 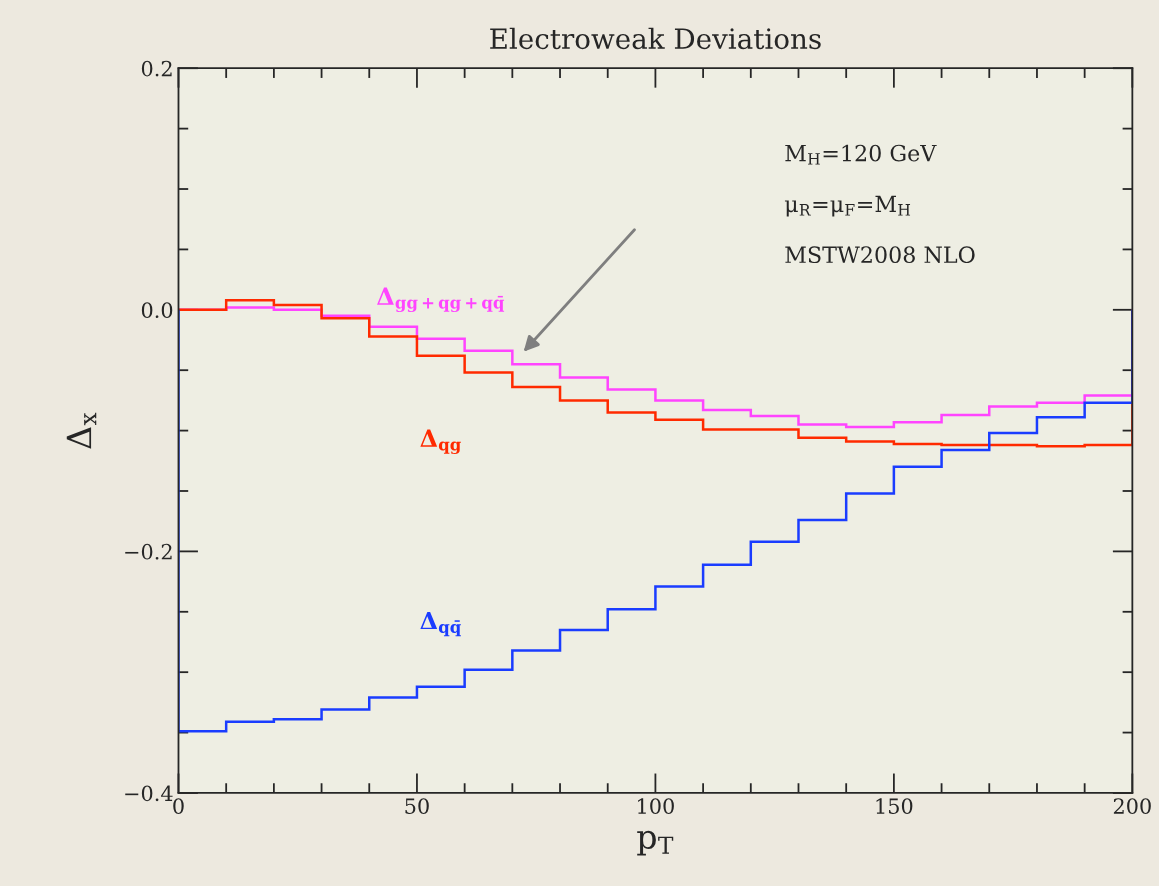 I want to click on annotation: M$_{H}$=120 GeV, so click(x=861, y=154).